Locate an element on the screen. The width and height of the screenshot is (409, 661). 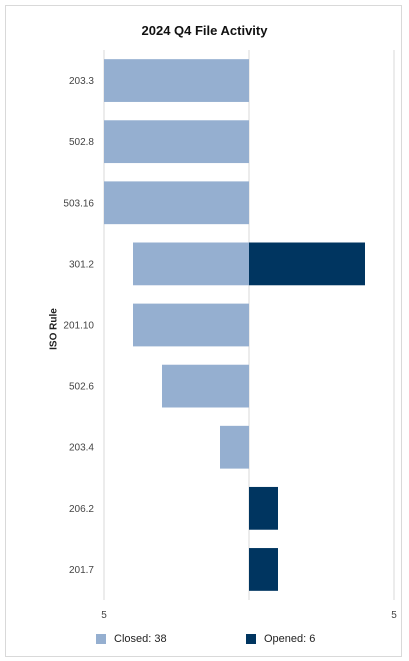
legend-label-opened: Opened: 6 is located at coordinates (290, 639).